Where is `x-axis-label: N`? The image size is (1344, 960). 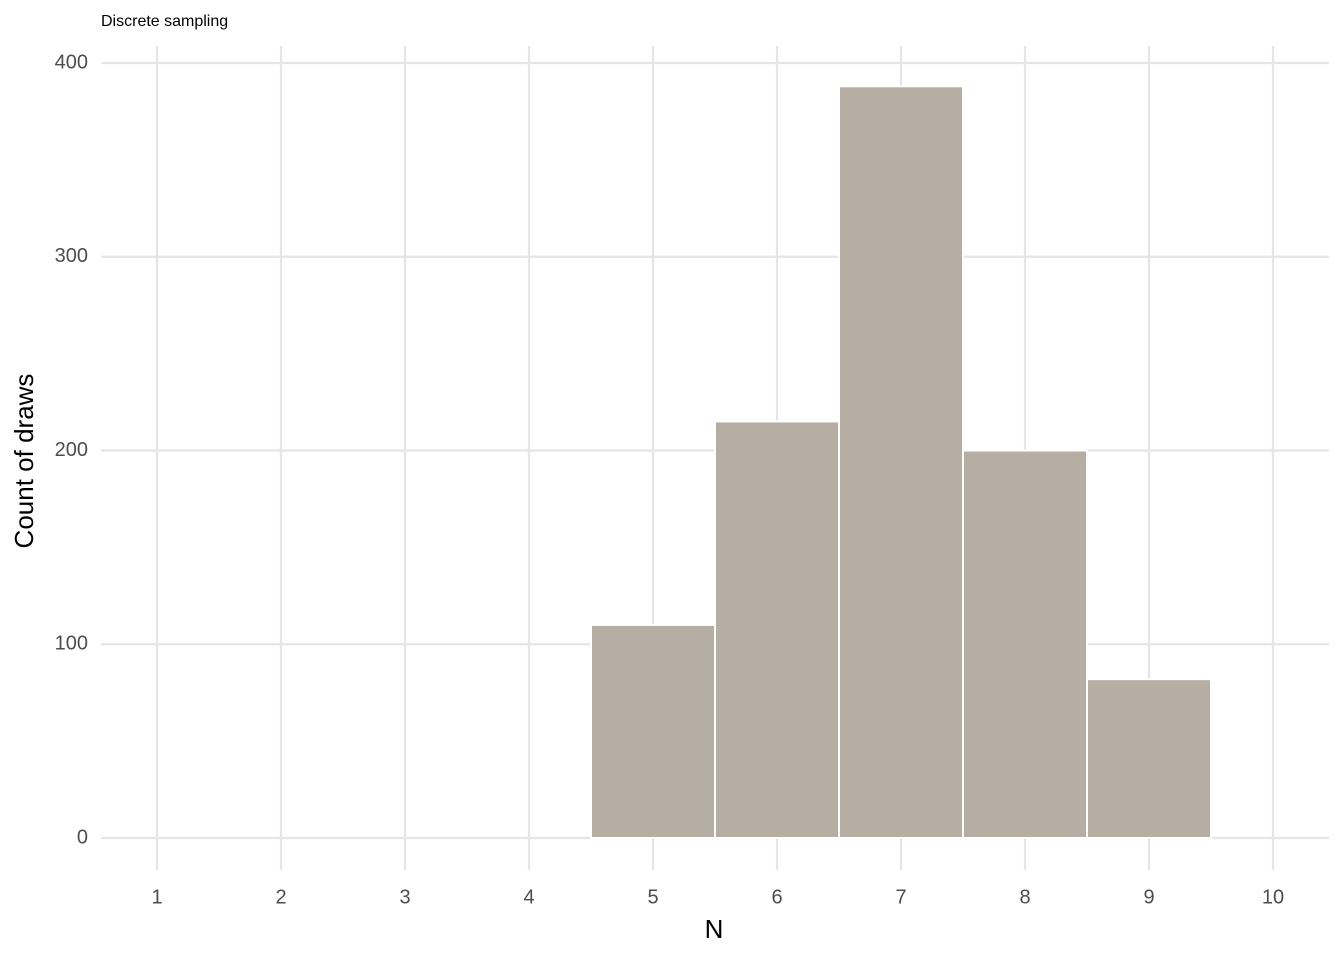 x-axis-label: N is located at coordinates (714, 929).